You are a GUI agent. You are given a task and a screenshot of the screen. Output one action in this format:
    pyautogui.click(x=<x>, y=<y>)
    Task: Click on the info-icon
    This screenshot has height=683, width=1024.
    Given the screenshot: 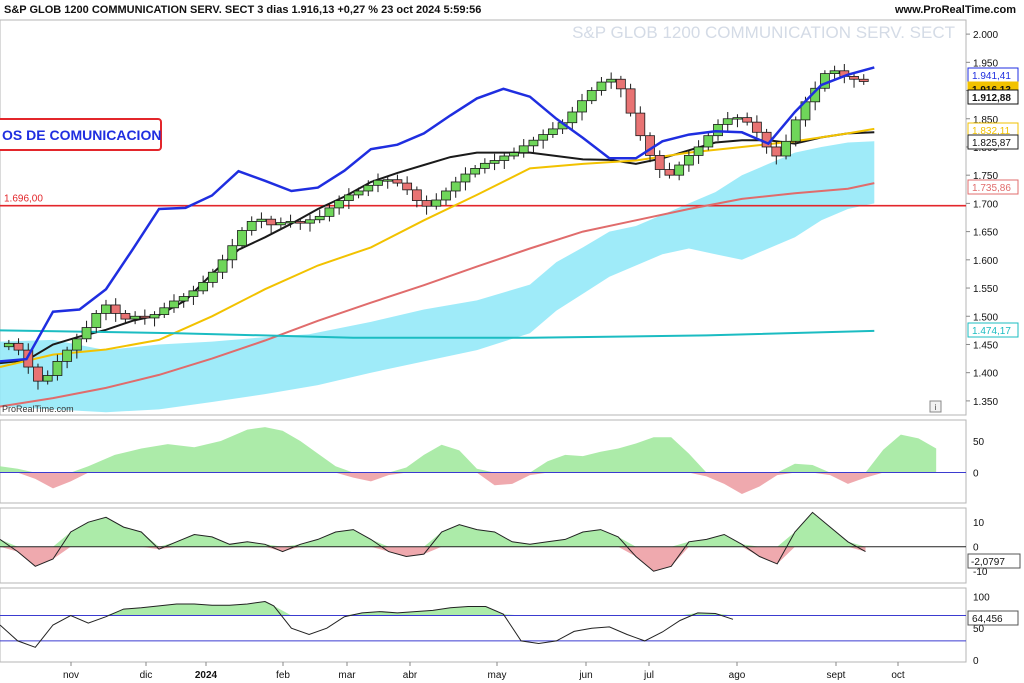 What is the action you would take?
    pyautogui.click(x=935, y=406)
    